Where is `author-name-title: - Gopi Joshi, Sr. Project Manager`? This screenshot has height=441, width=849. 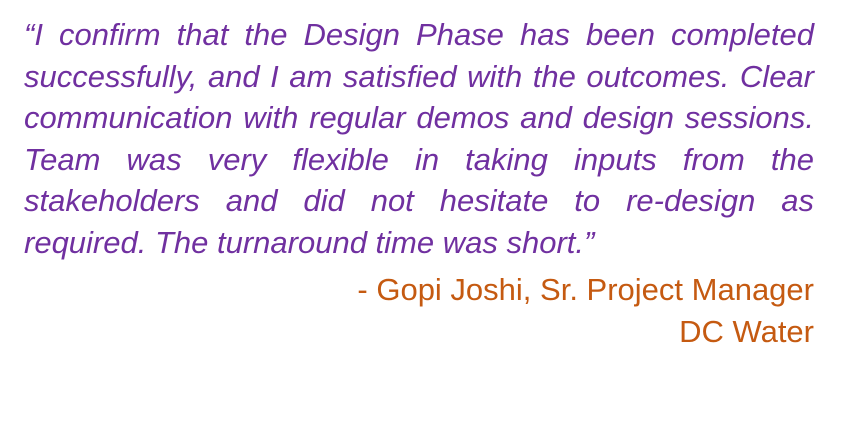 author-name-title: - Gopi Joshi, Sr. Project Manager is located at coordinates (585, 289).